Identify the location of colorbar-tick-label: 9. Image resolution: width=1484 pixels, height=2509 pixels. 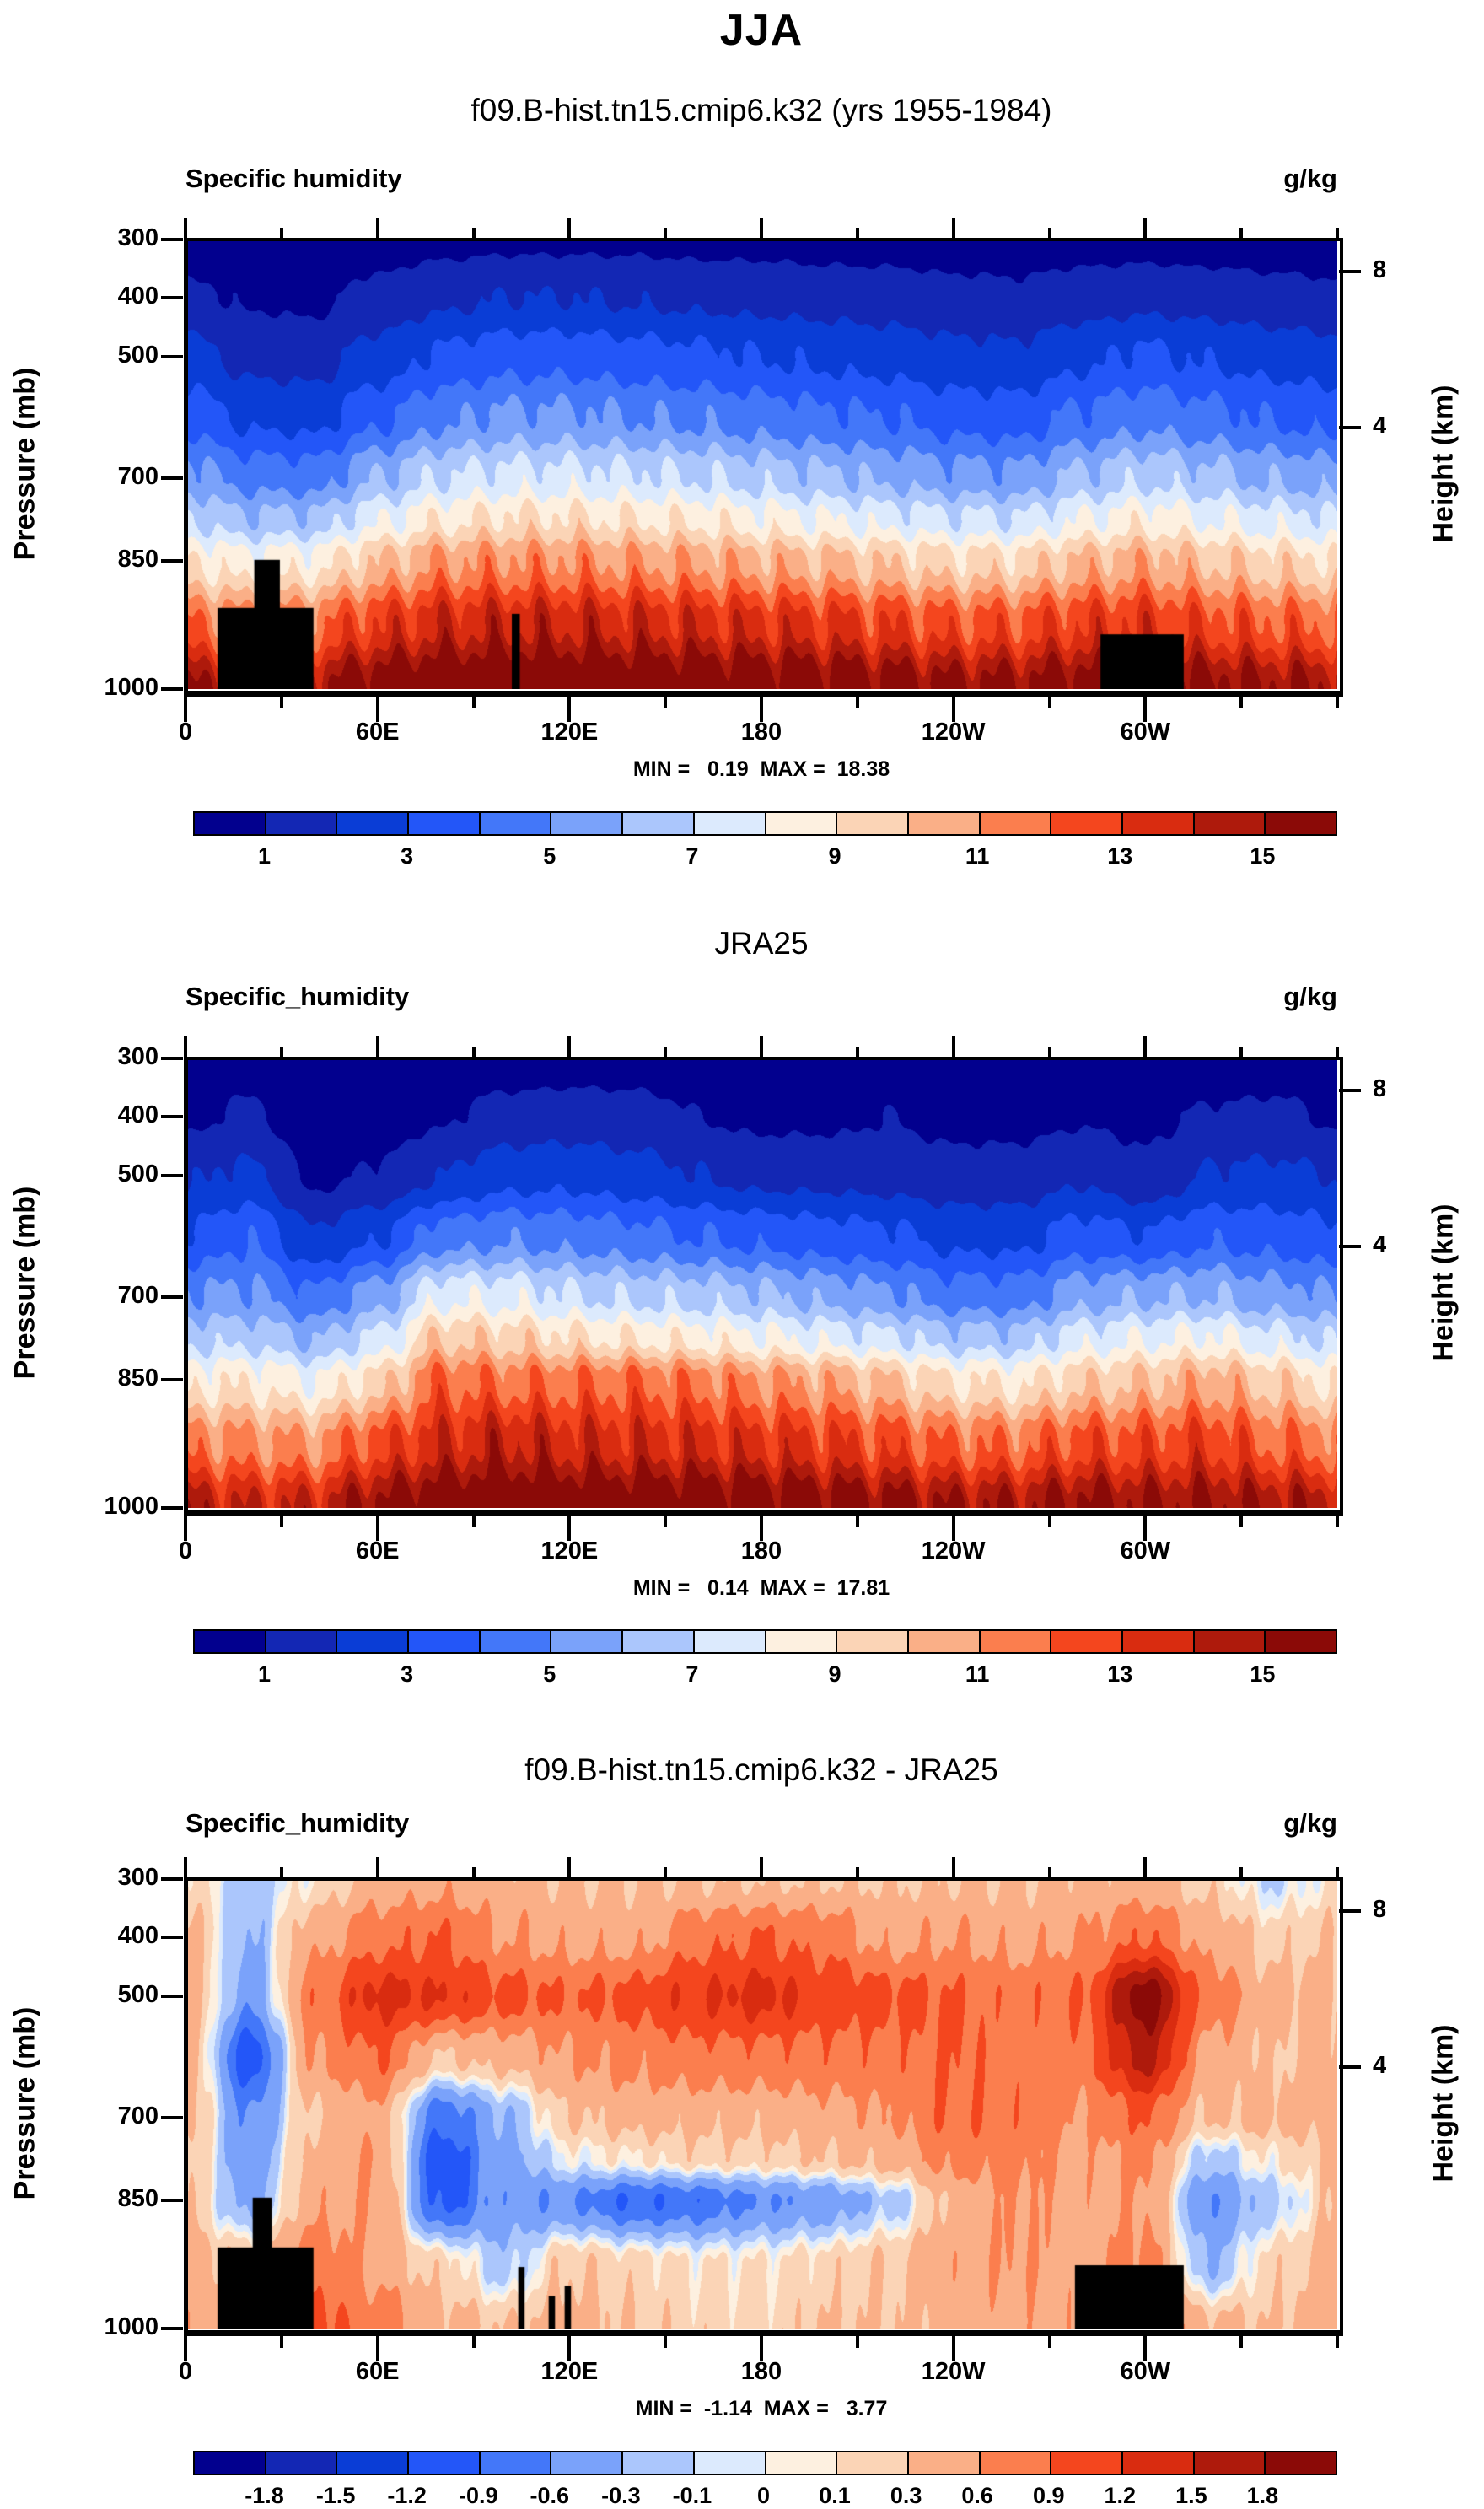
(834, 856).